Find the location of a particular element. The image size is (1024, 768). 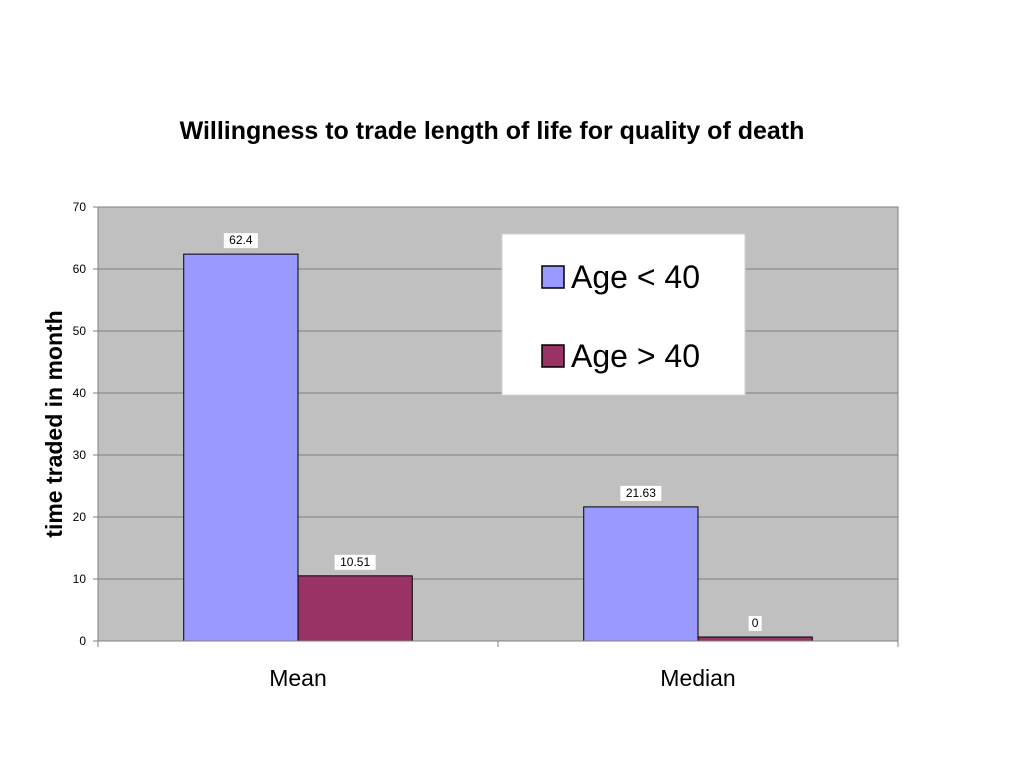

legend: Age < 40 Age > 40 is located at coordinates (623, 314).